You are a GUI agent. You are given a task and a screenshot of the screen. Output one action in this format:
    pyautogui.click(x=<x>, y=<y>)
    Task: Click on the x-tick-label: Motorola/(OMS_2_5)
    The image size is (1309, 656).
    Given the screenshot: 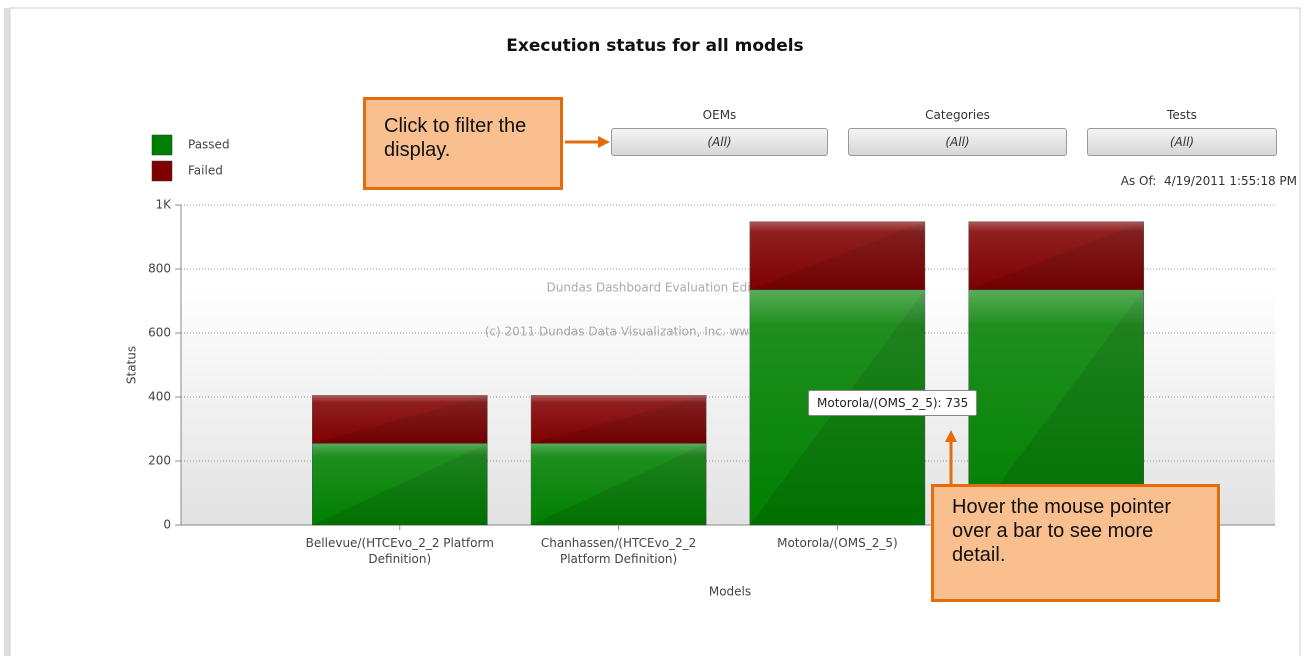 What is the action you would take?
    pyautogui.click(x=837, y=543)
    